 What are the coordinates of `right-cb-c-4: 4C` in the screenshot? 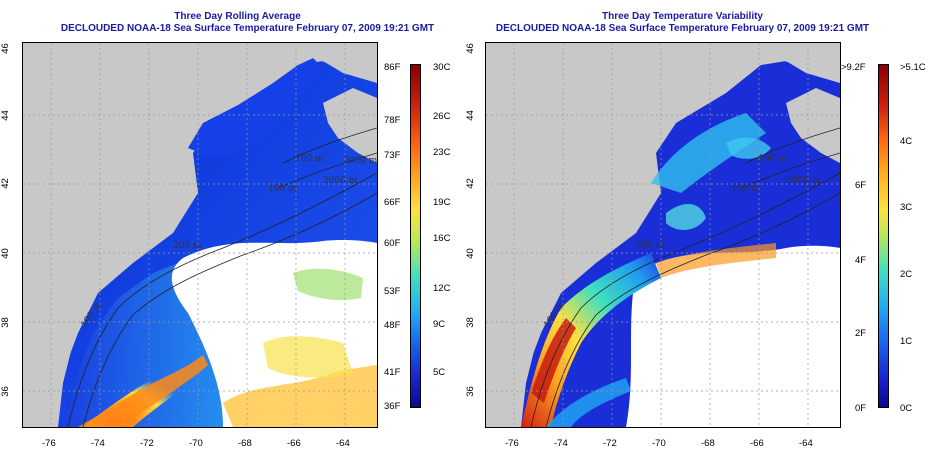 It's located at (906, 141).